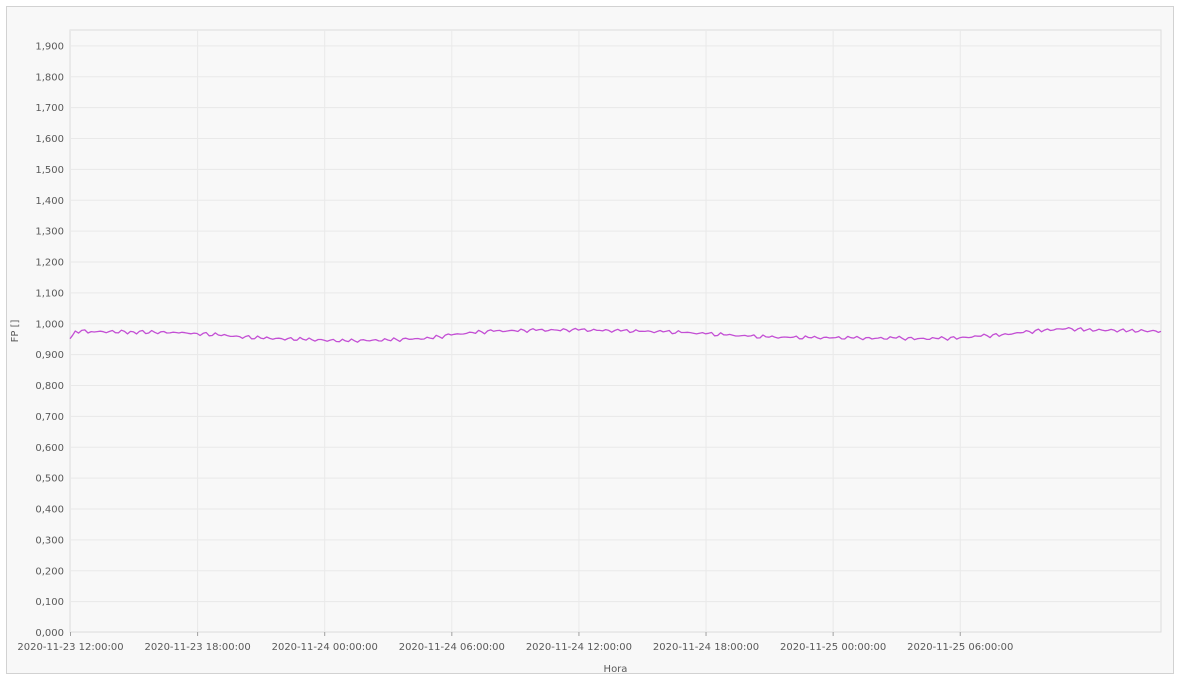  Describe the element at coordinates (616, 669) in the screenshot. I see `x-axis-title: Hora` at that location.